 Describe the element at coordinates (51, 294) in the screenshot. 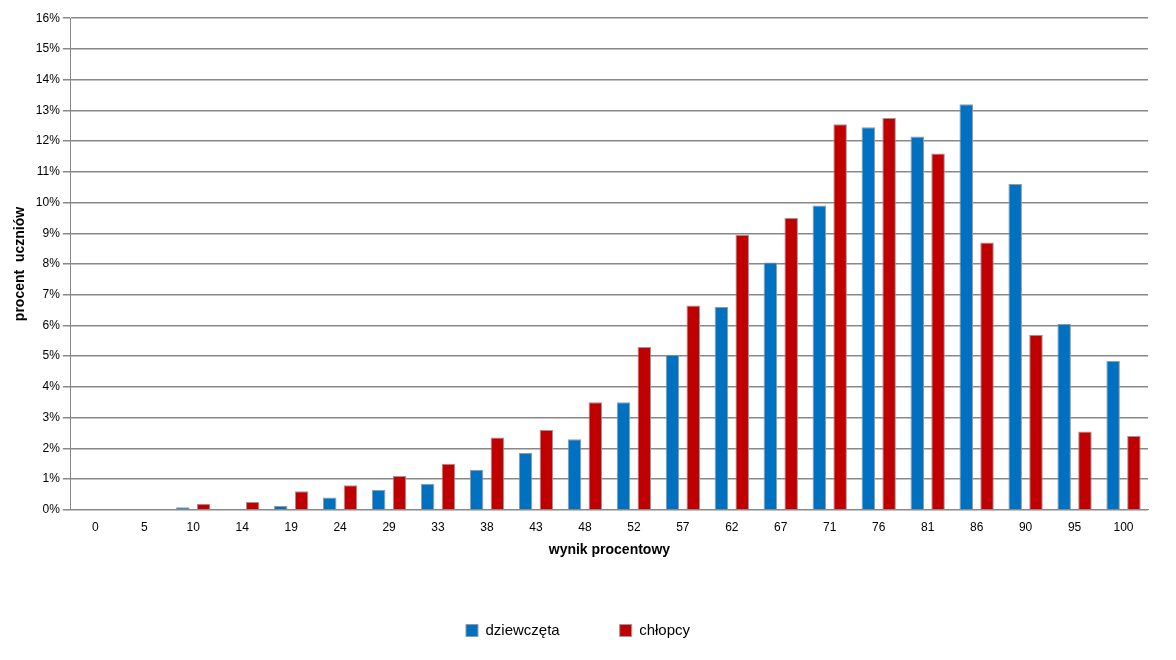

I see `y-tick-label: 7%` at that location.